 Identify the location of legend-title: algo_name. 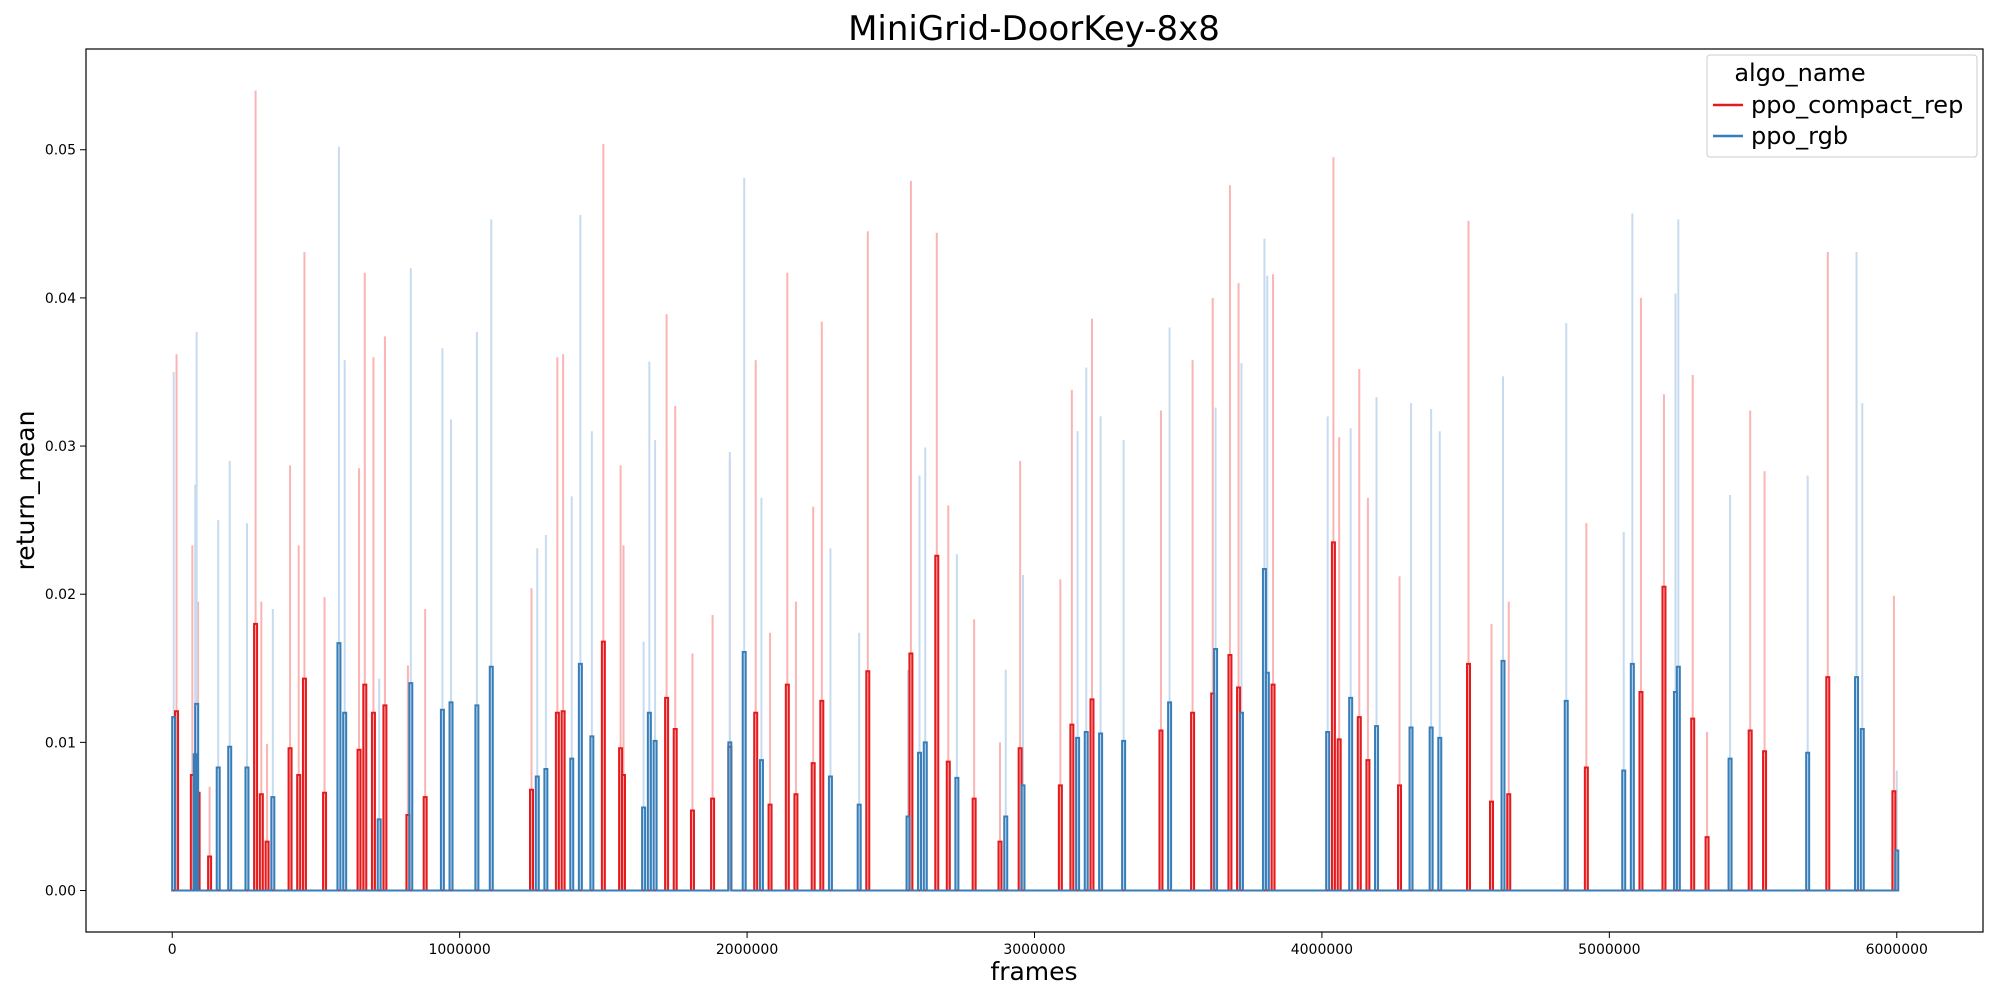
(1799, 73).